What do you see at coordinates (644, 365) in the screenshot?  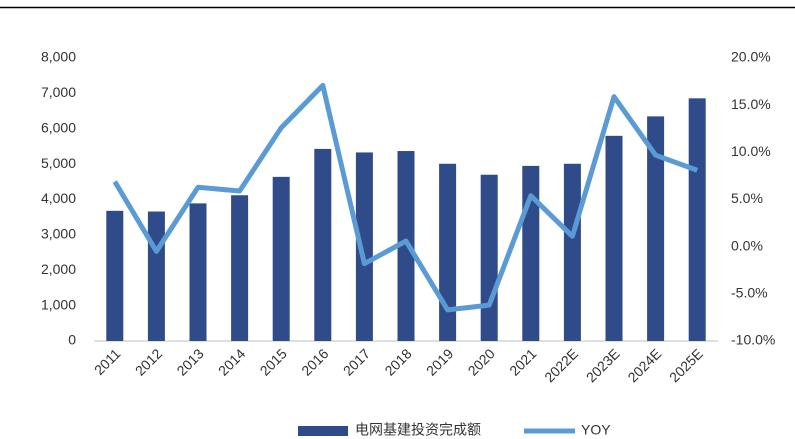 I see `x-tick-label: 2024E` at bounding box center [644, 365].